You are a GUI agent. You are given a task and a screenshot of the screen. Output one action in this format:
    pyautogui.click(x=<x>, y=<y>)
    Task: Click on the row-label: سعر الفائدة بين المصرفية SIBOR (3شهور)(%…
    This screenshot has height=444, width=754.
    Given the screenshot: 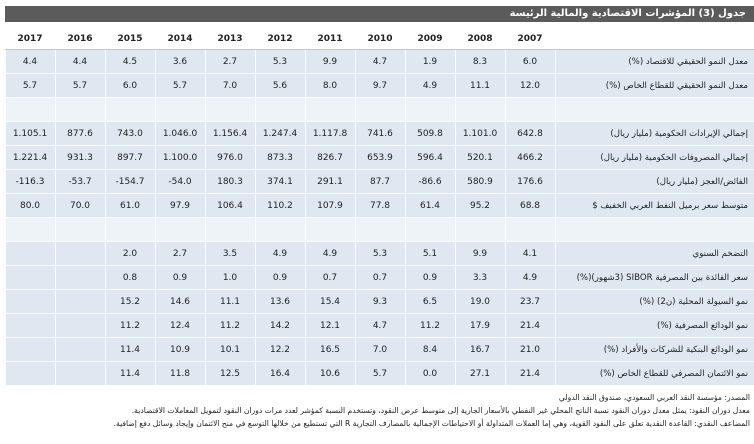 What is the action you would take?
    pyautogui.click(x=654, y=277)
    